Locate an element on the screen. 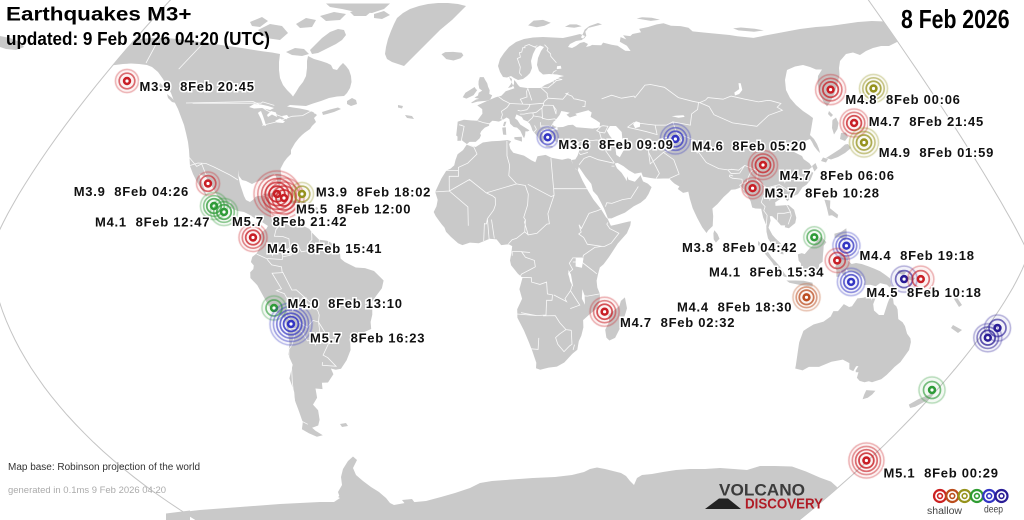 The image size is (1024, 520). svg-text: Earthquakes M3+ is located at coordinates (99, 15).